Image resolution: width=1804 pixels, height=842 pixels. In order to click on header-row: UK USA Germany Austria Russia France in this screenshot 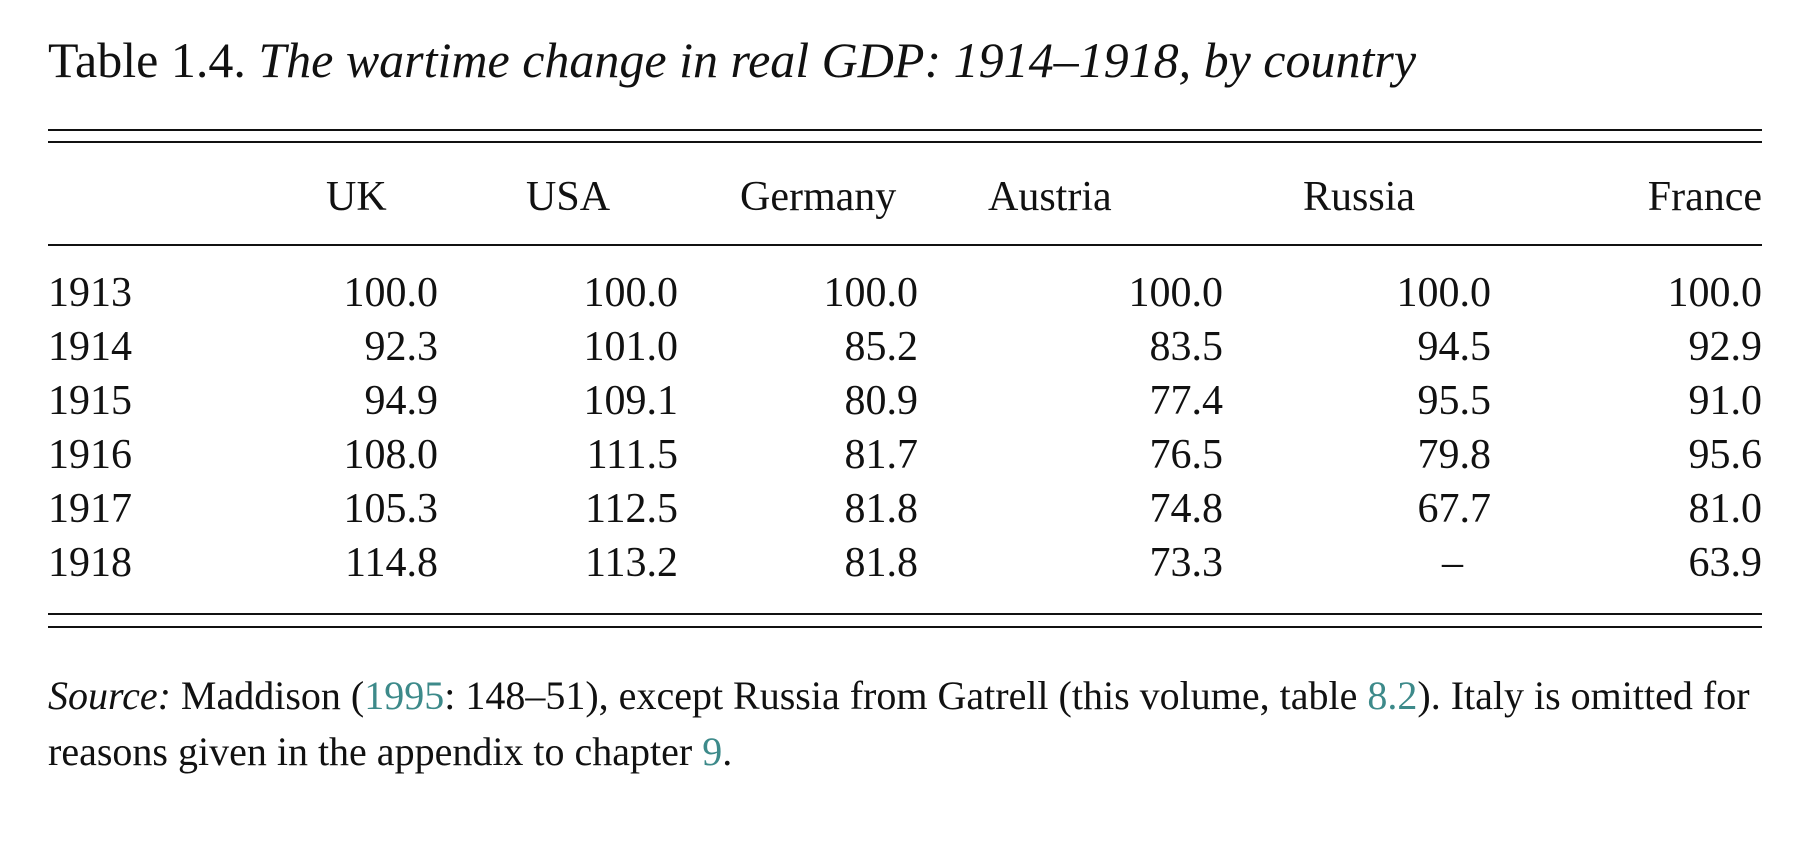, I will do `click(905, 197)`.